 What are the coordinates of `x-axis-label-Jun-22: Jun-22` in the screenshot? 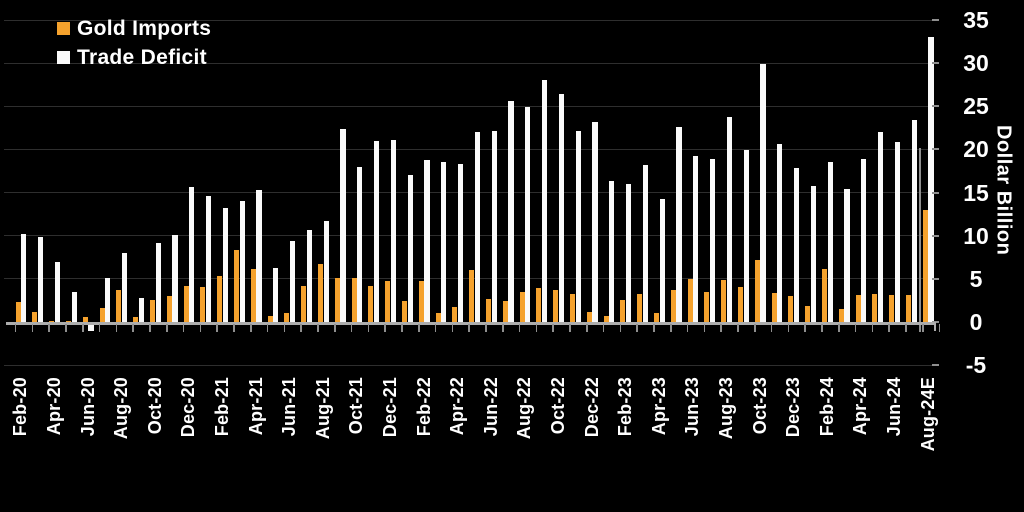 It's located at (490, 407).